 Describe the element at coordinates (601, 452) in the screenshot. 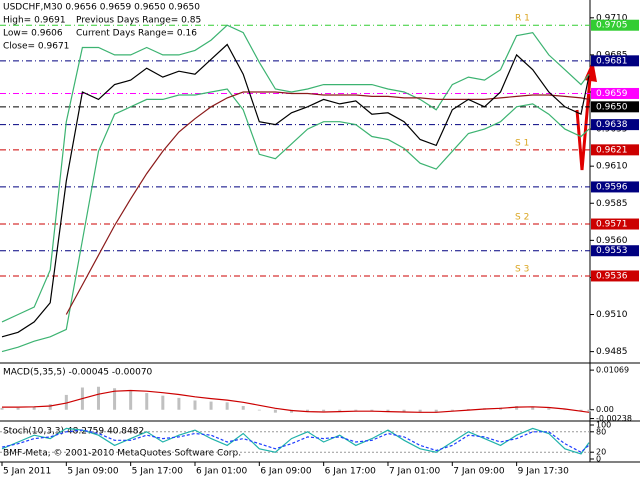

I see `y-tick-label: 20` at that location.